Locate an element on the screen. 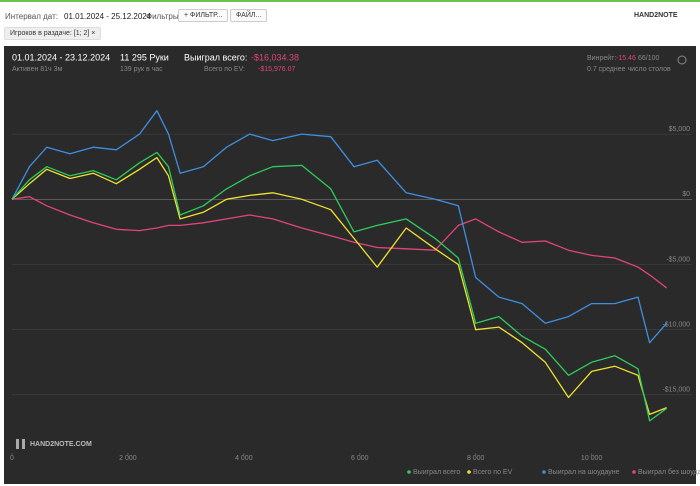  x-tick-label: 2 000 is located at coordinates (128, 458).